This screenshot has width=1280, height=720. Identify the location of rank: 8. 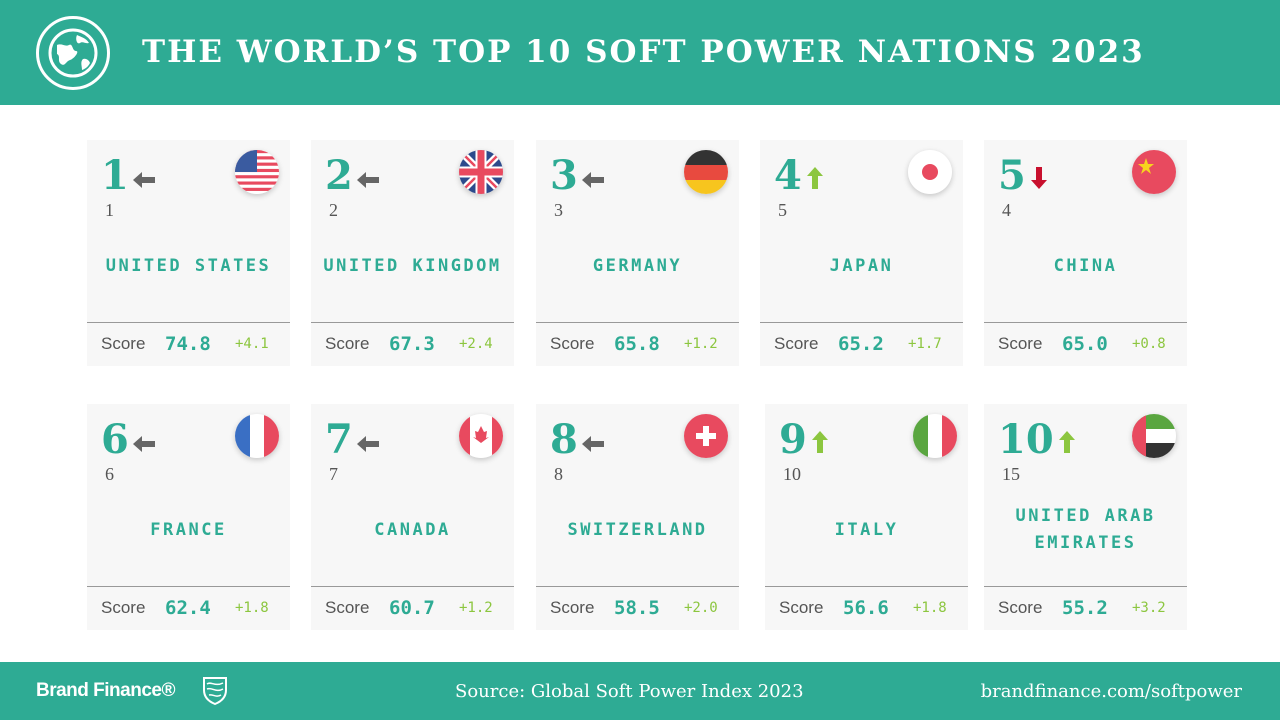
(577, 439).